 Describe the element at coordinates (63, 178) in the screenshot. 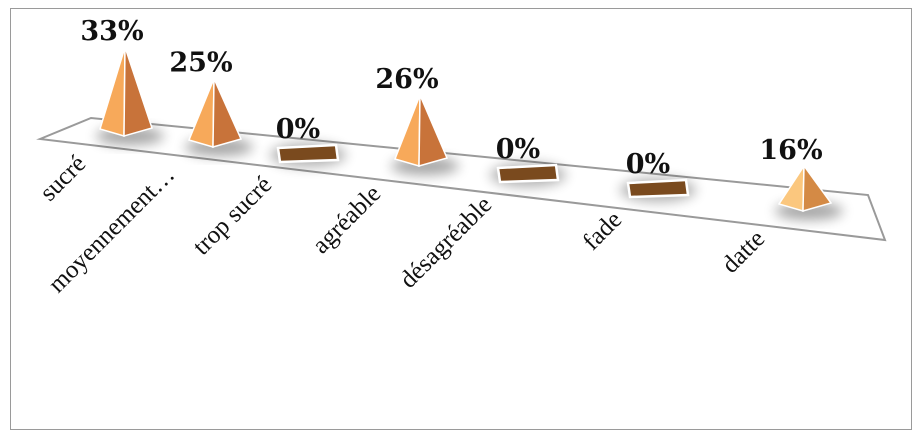

I see `tick-label-sucre: sucré` at that location.